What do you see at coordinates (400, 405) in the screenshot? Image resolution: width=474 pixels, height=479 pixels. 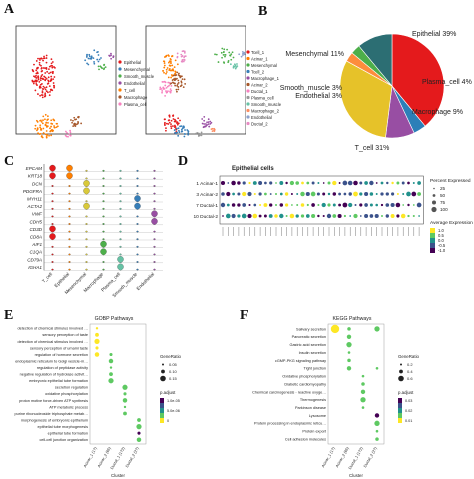 I see `enrich-color-swatch` at bounding box center [400, 405].